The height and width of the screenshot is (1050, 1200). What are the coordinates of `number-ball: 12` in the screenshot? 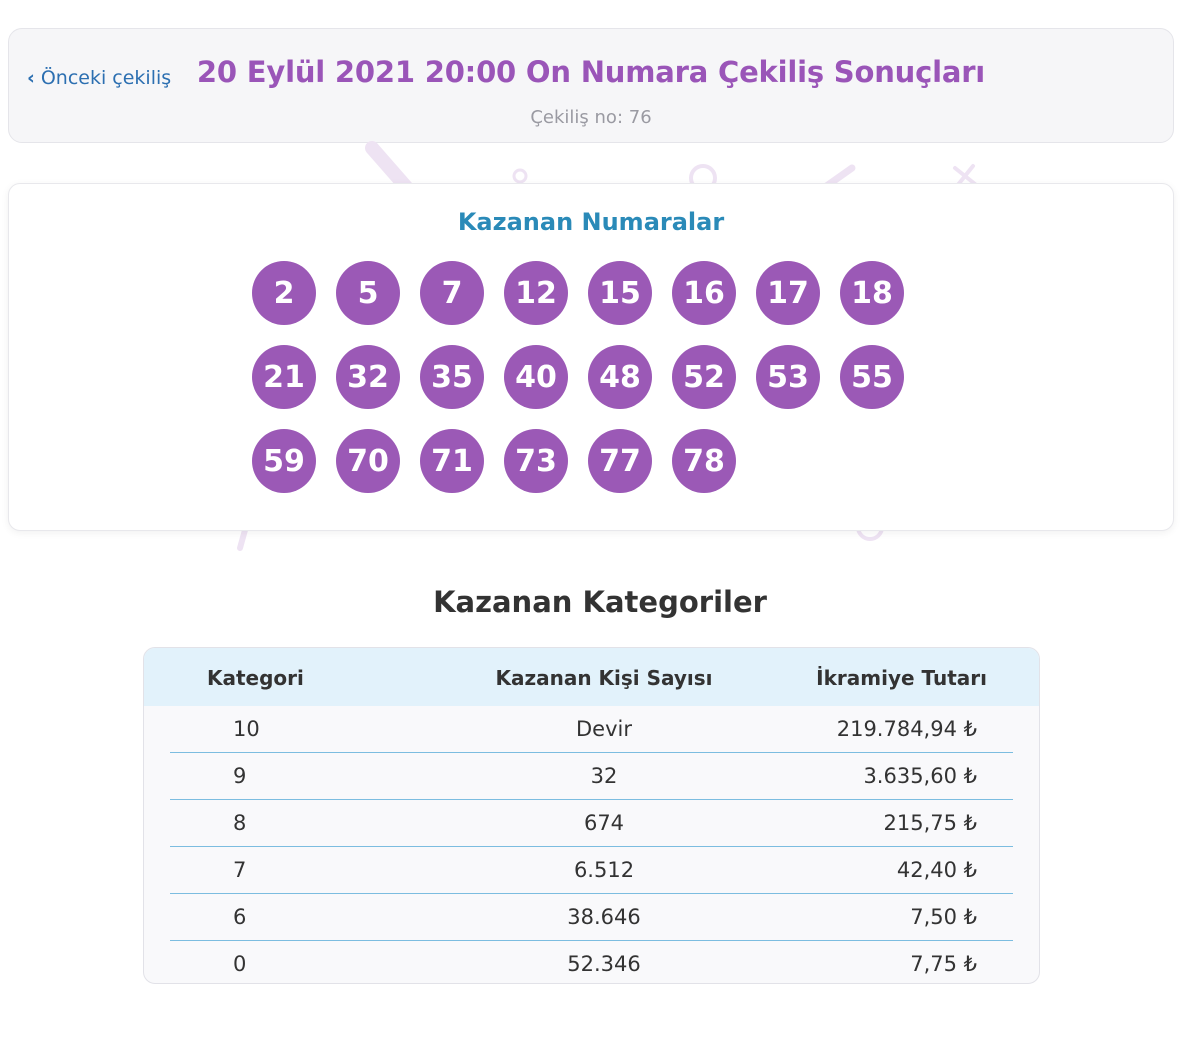 It's located at (536, 293).